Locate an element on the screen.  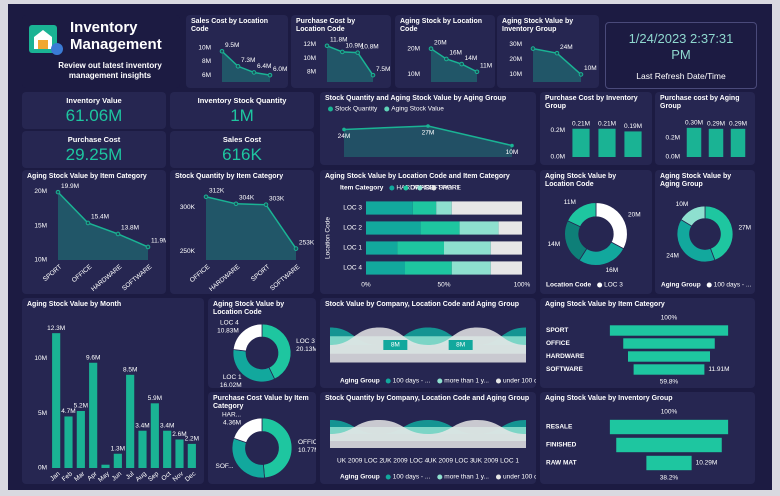
data-label: 10.83M is located at coordinates (228, 331).